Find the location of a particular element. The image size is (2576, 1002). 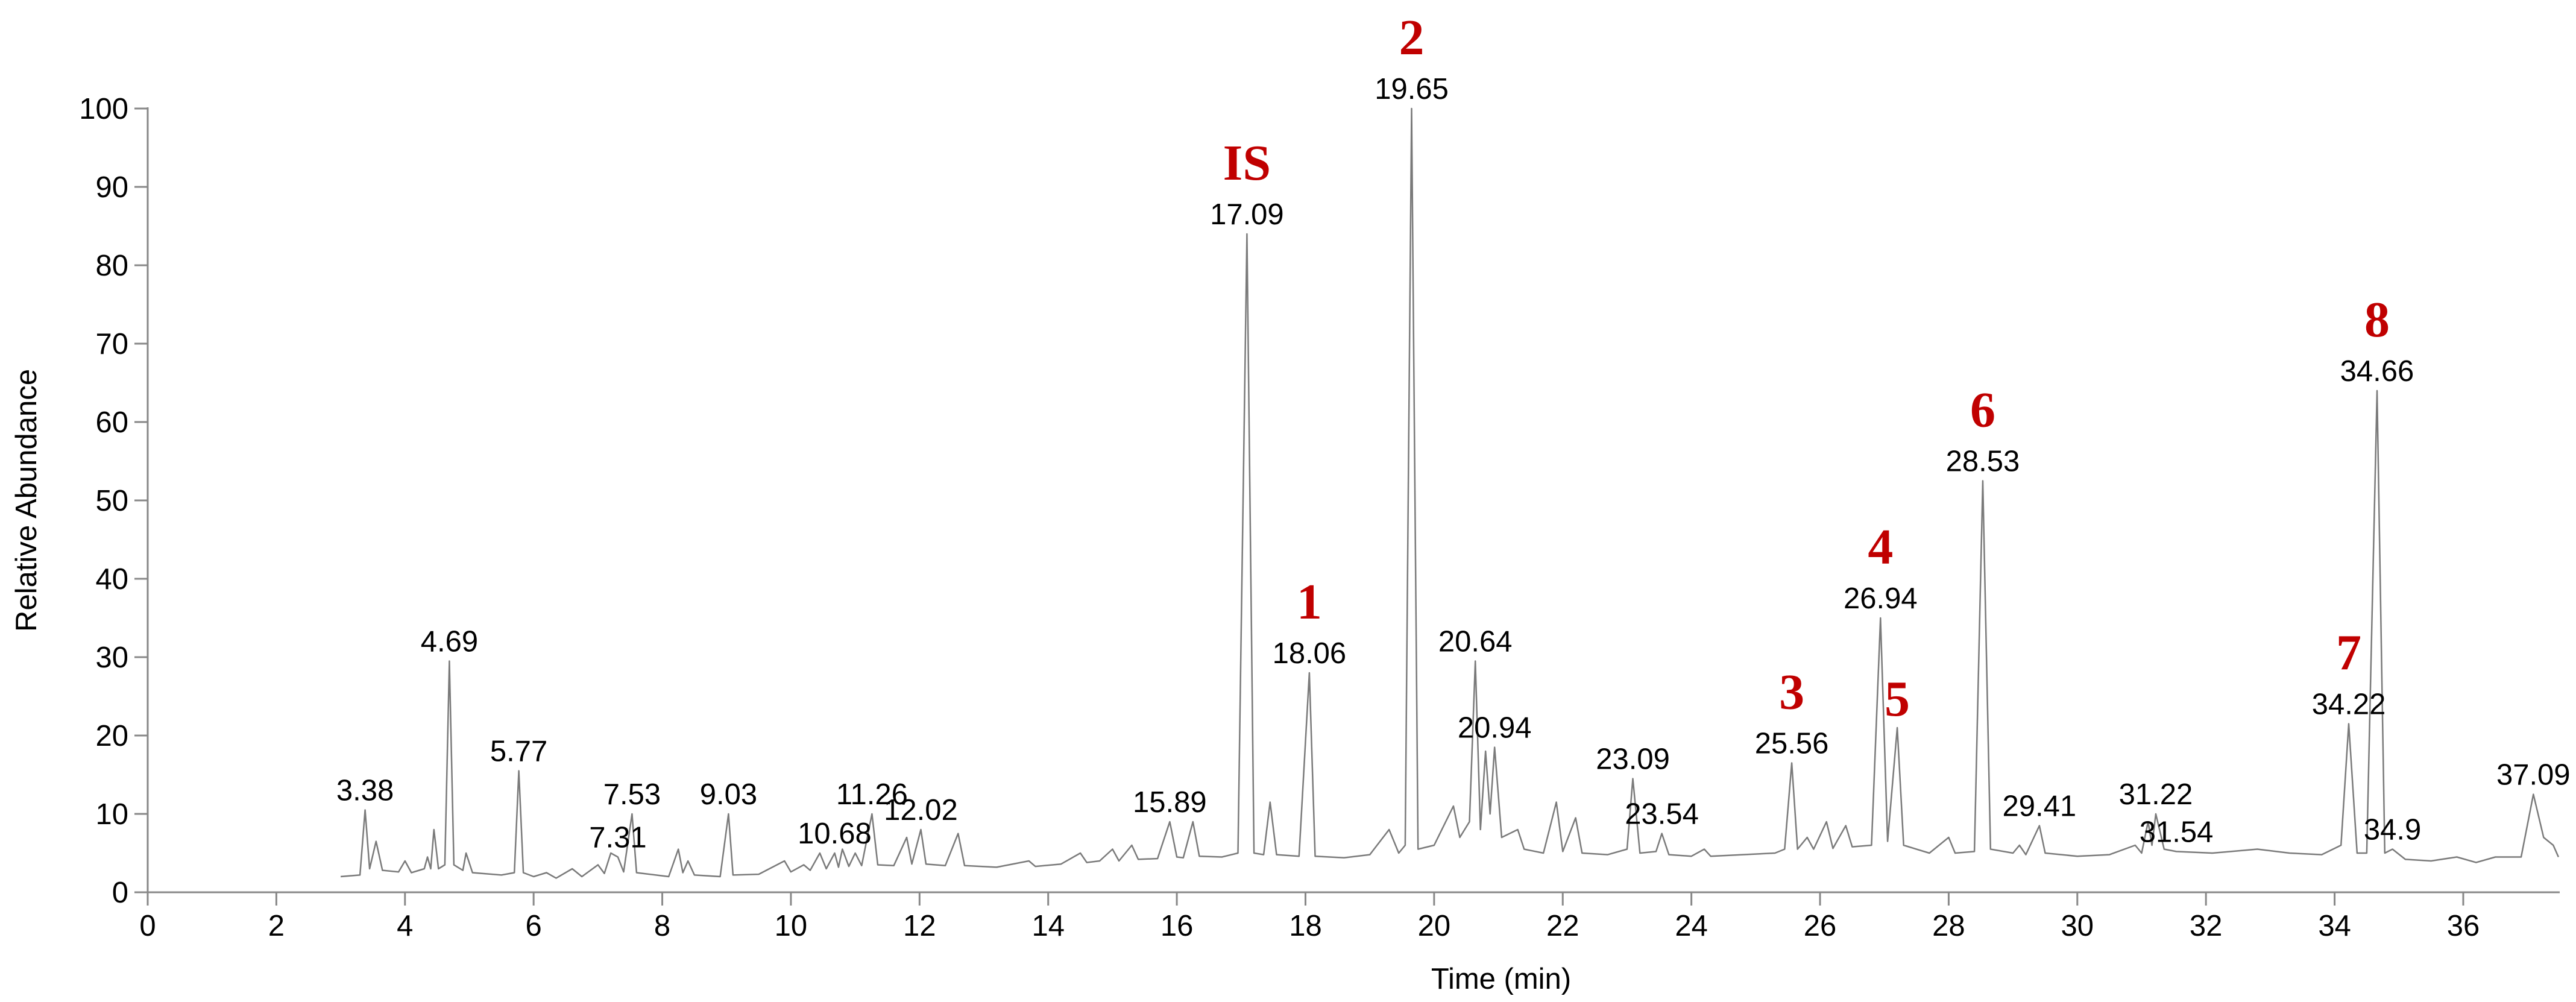

x-tick-label: 36 is located at coordinates (2463, 926).